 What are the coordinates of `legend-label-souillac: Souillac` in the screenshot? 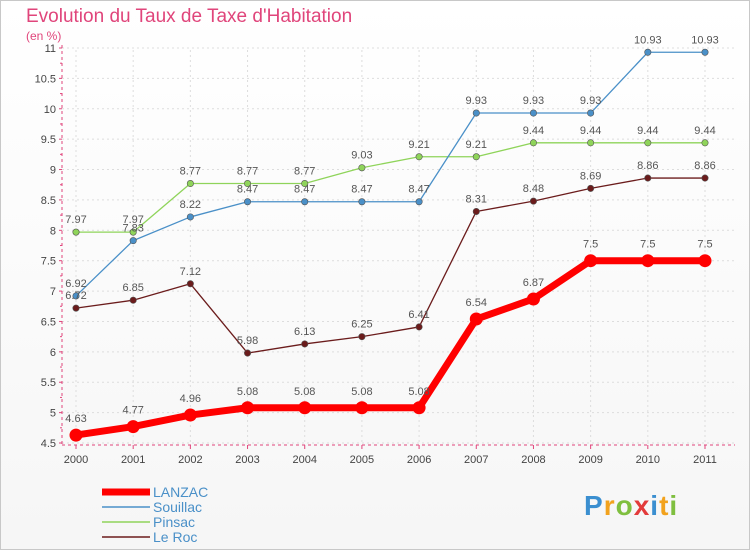 It's located at (177, 507).